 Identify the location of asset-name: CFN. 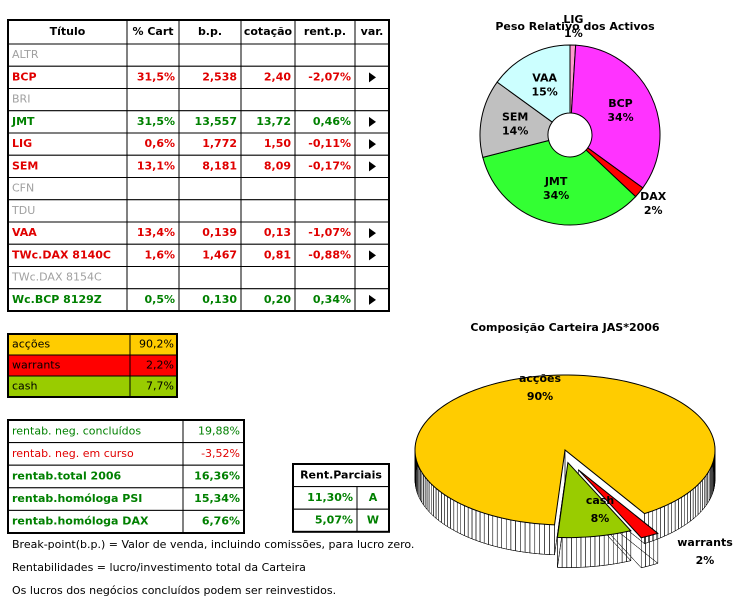
(23, 188).